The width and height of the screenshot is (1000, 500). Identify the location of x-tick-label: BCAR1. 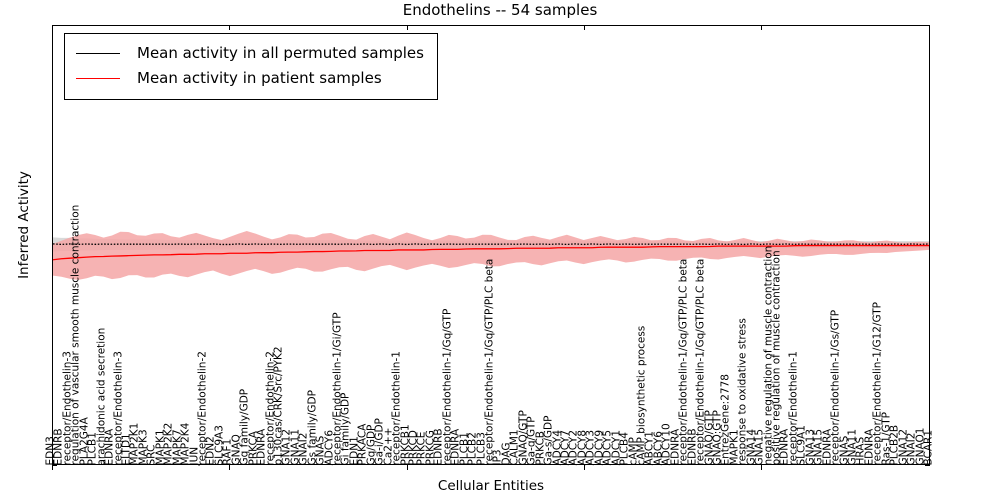
(928, 447).